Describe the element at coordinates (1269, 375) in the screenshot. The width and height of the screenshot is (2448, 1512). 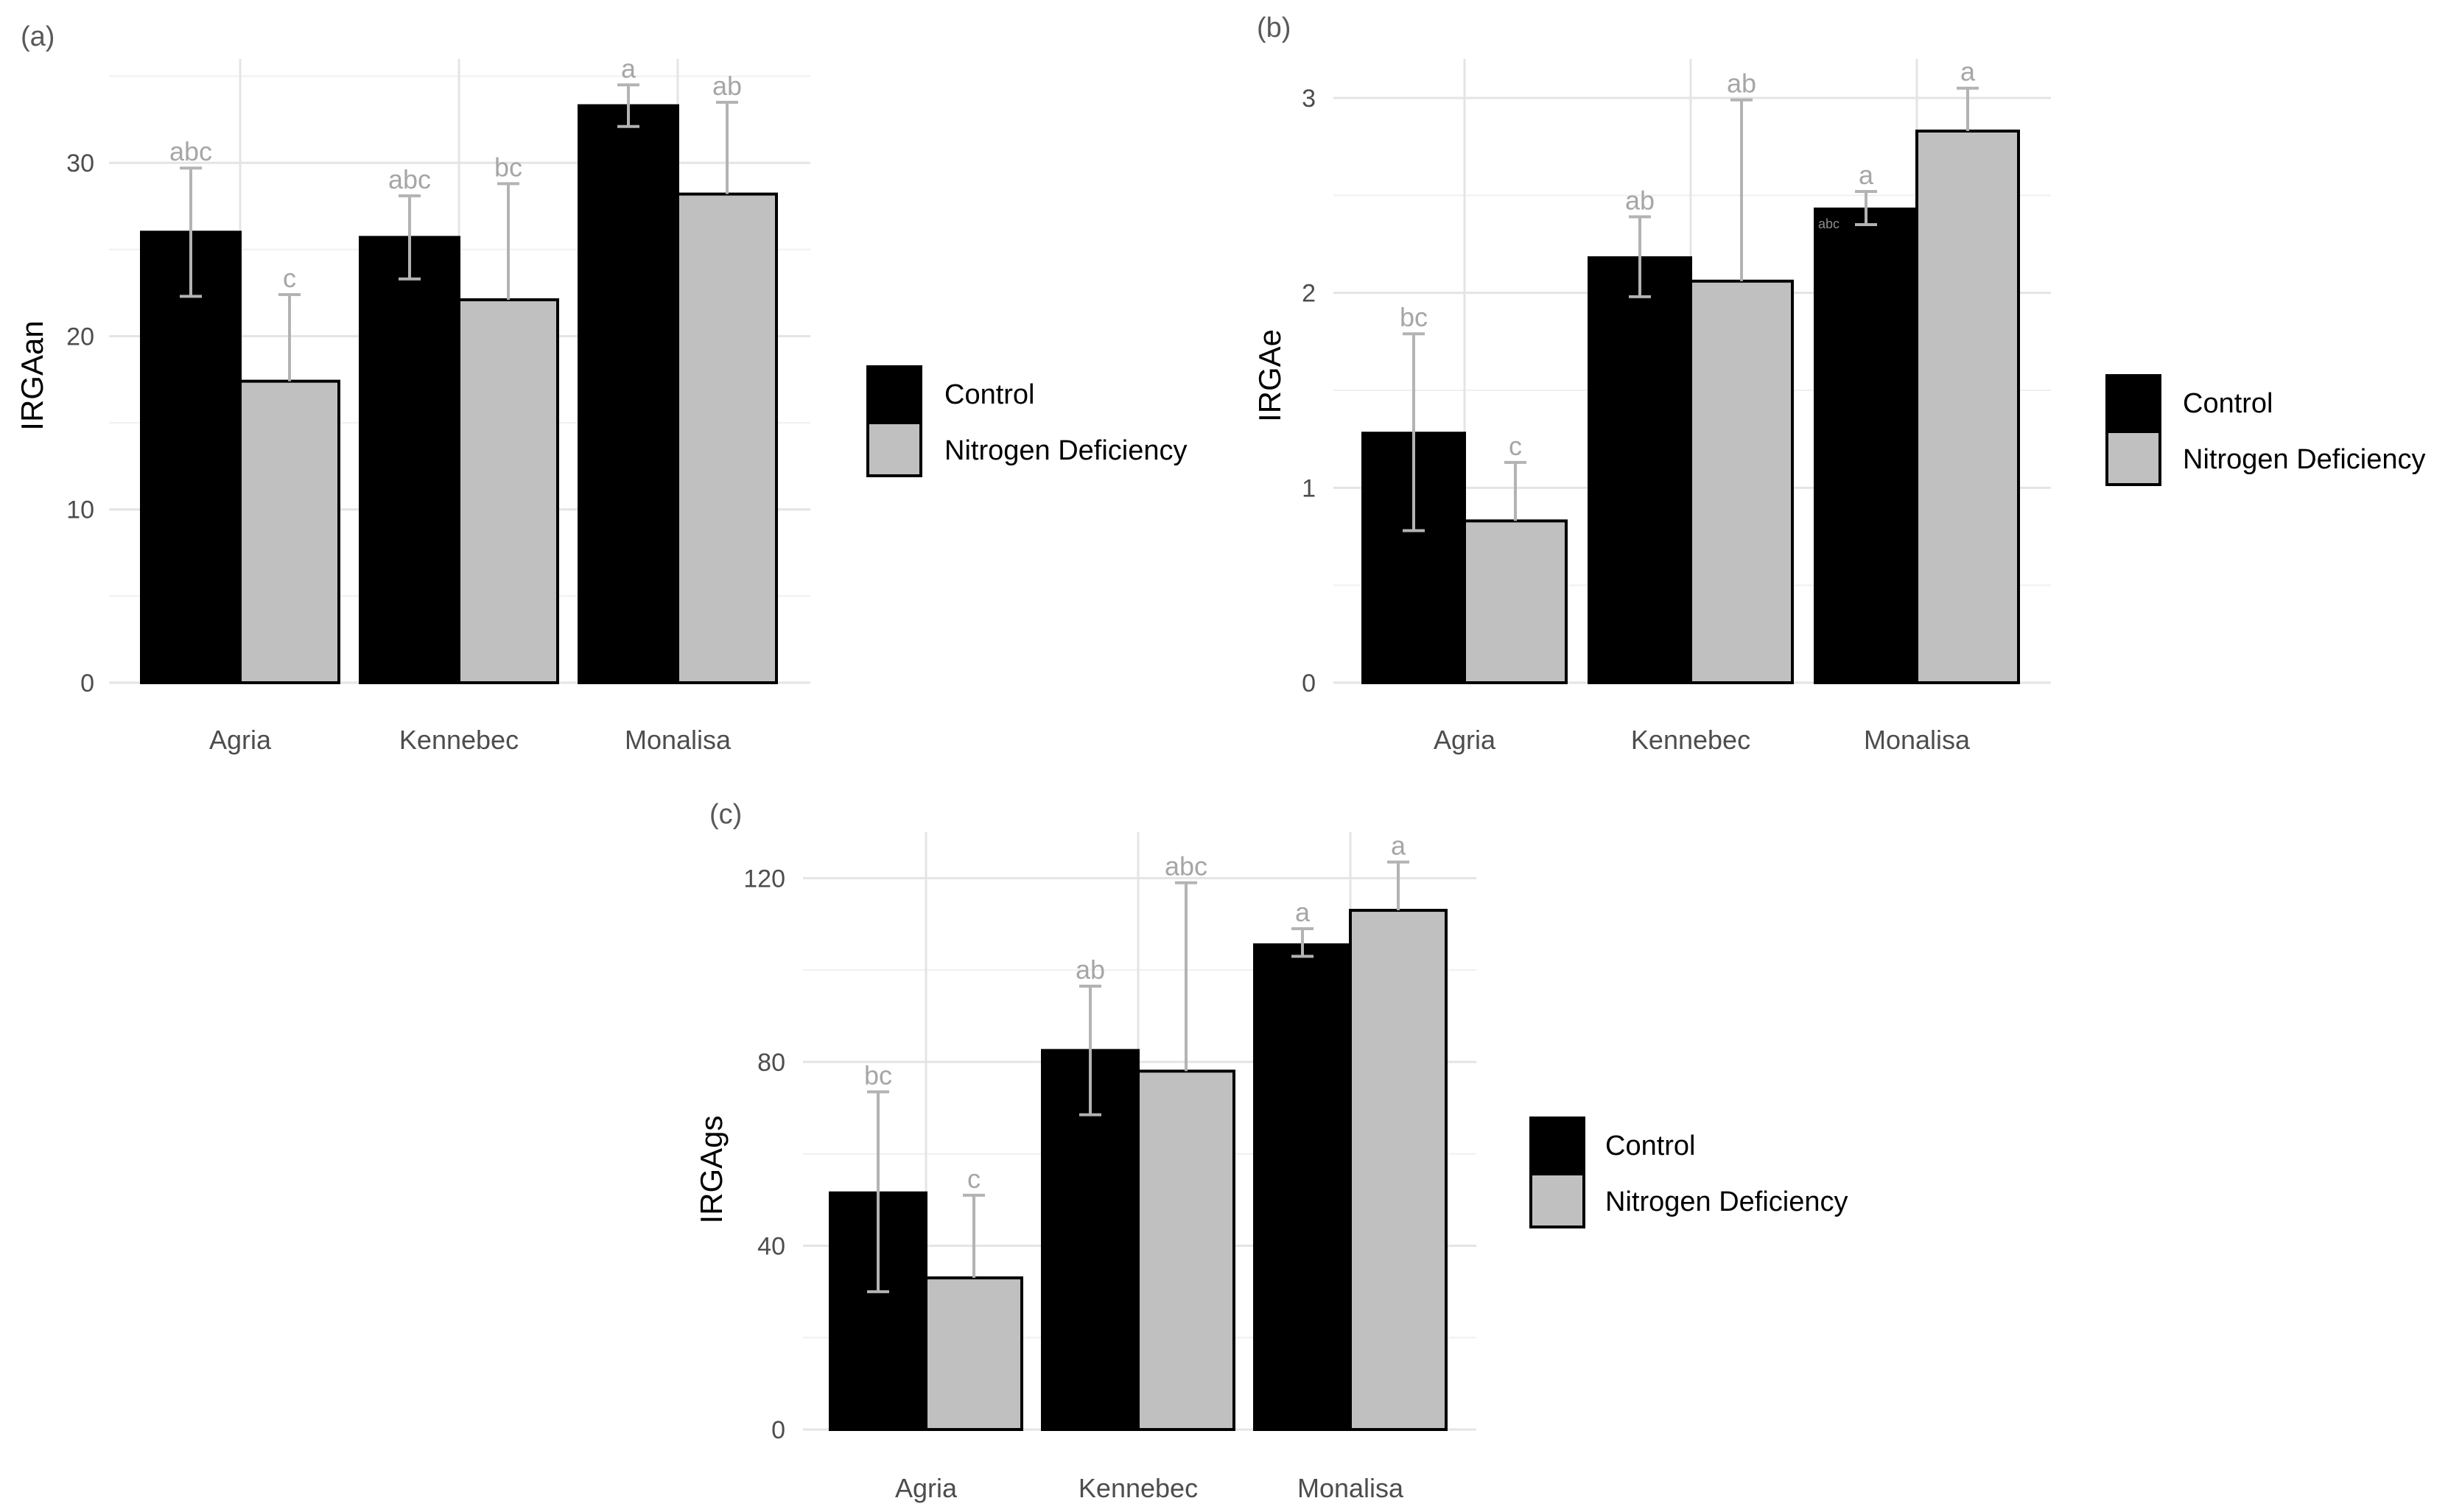
I see `y-axis-title: IRGAe` at that location.